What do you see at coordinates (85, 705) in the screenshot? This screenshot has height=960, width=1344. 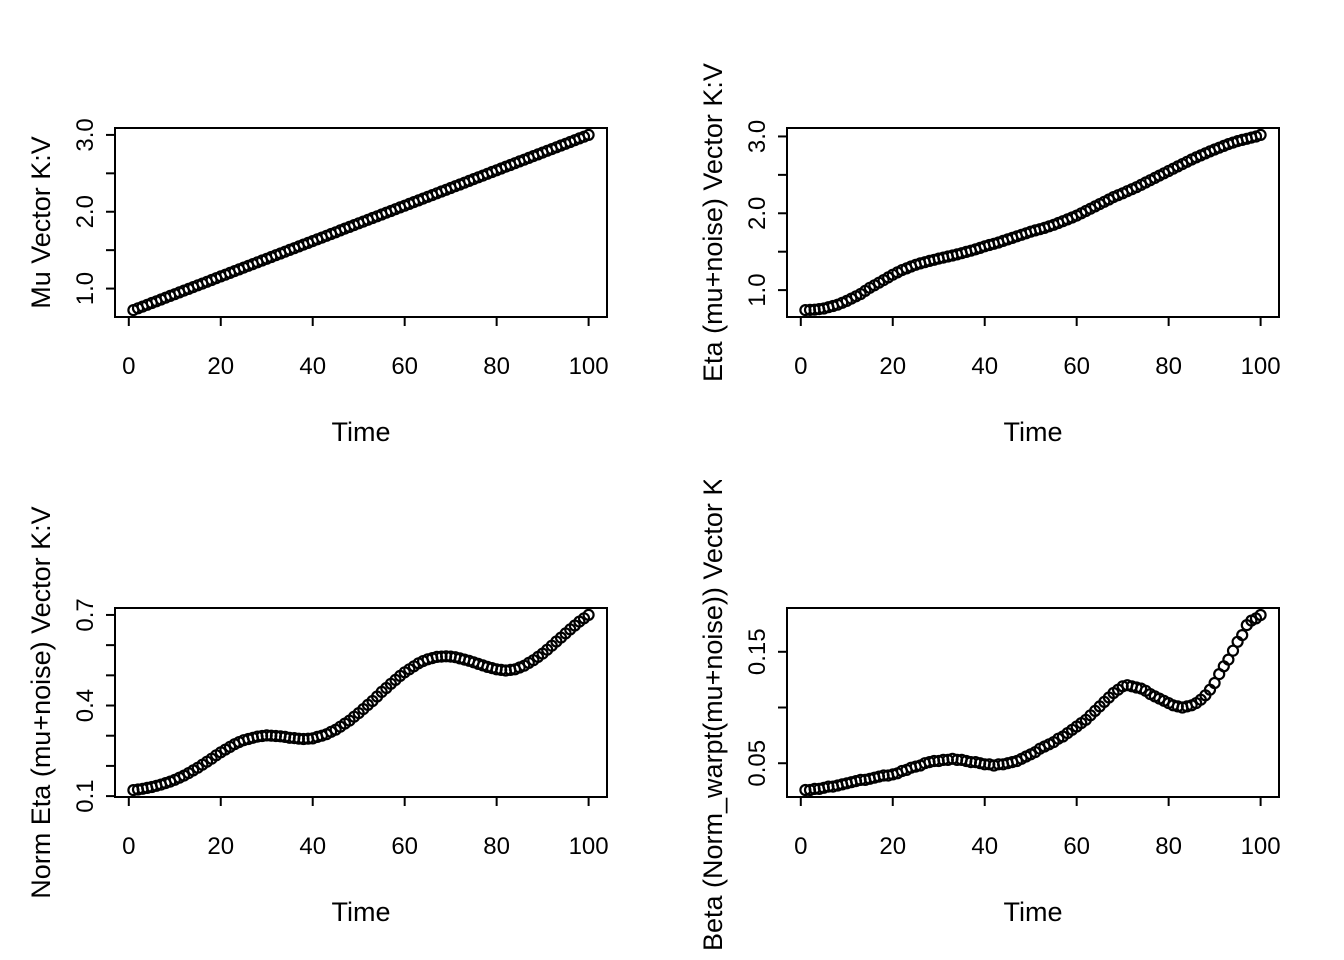 I see `y-tick-label: 0.4` at bounding box center [85, 705].